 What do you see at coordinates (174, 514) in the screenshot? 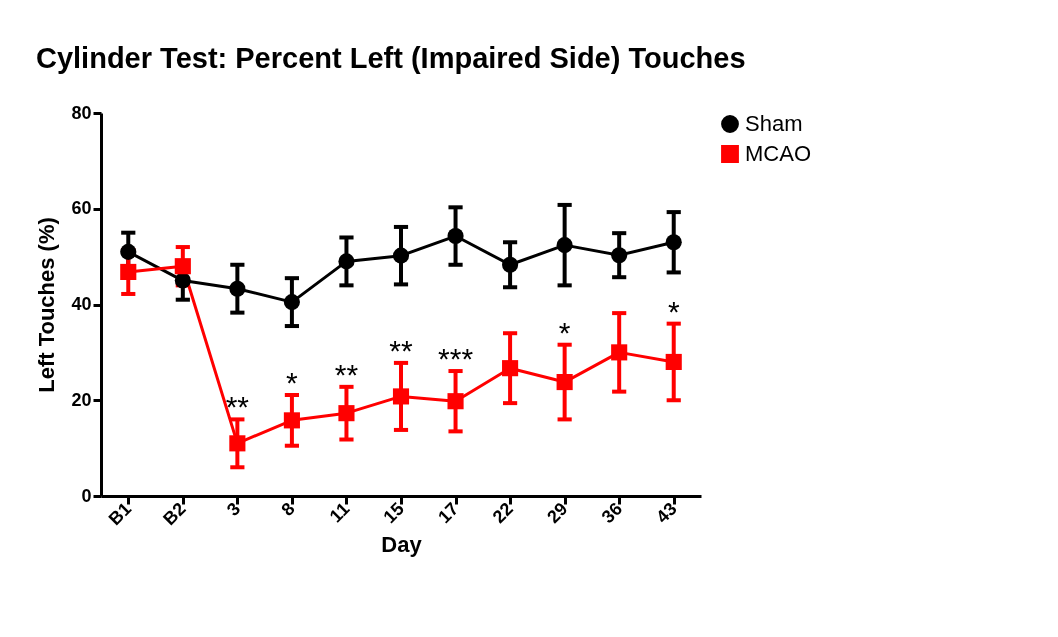
I see `x-tick-label: B2` at bounding box center [174, 514].